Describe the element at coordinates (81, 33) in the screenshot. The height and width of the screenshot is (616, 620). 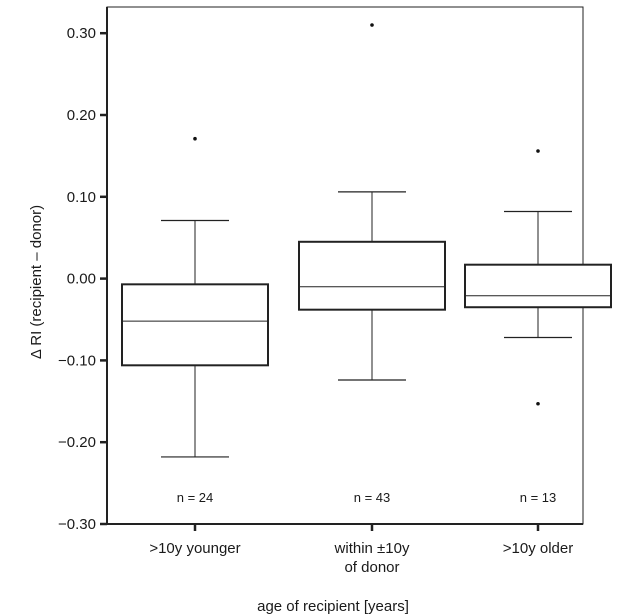
I see `y-tick-label: 0.30` at that location.